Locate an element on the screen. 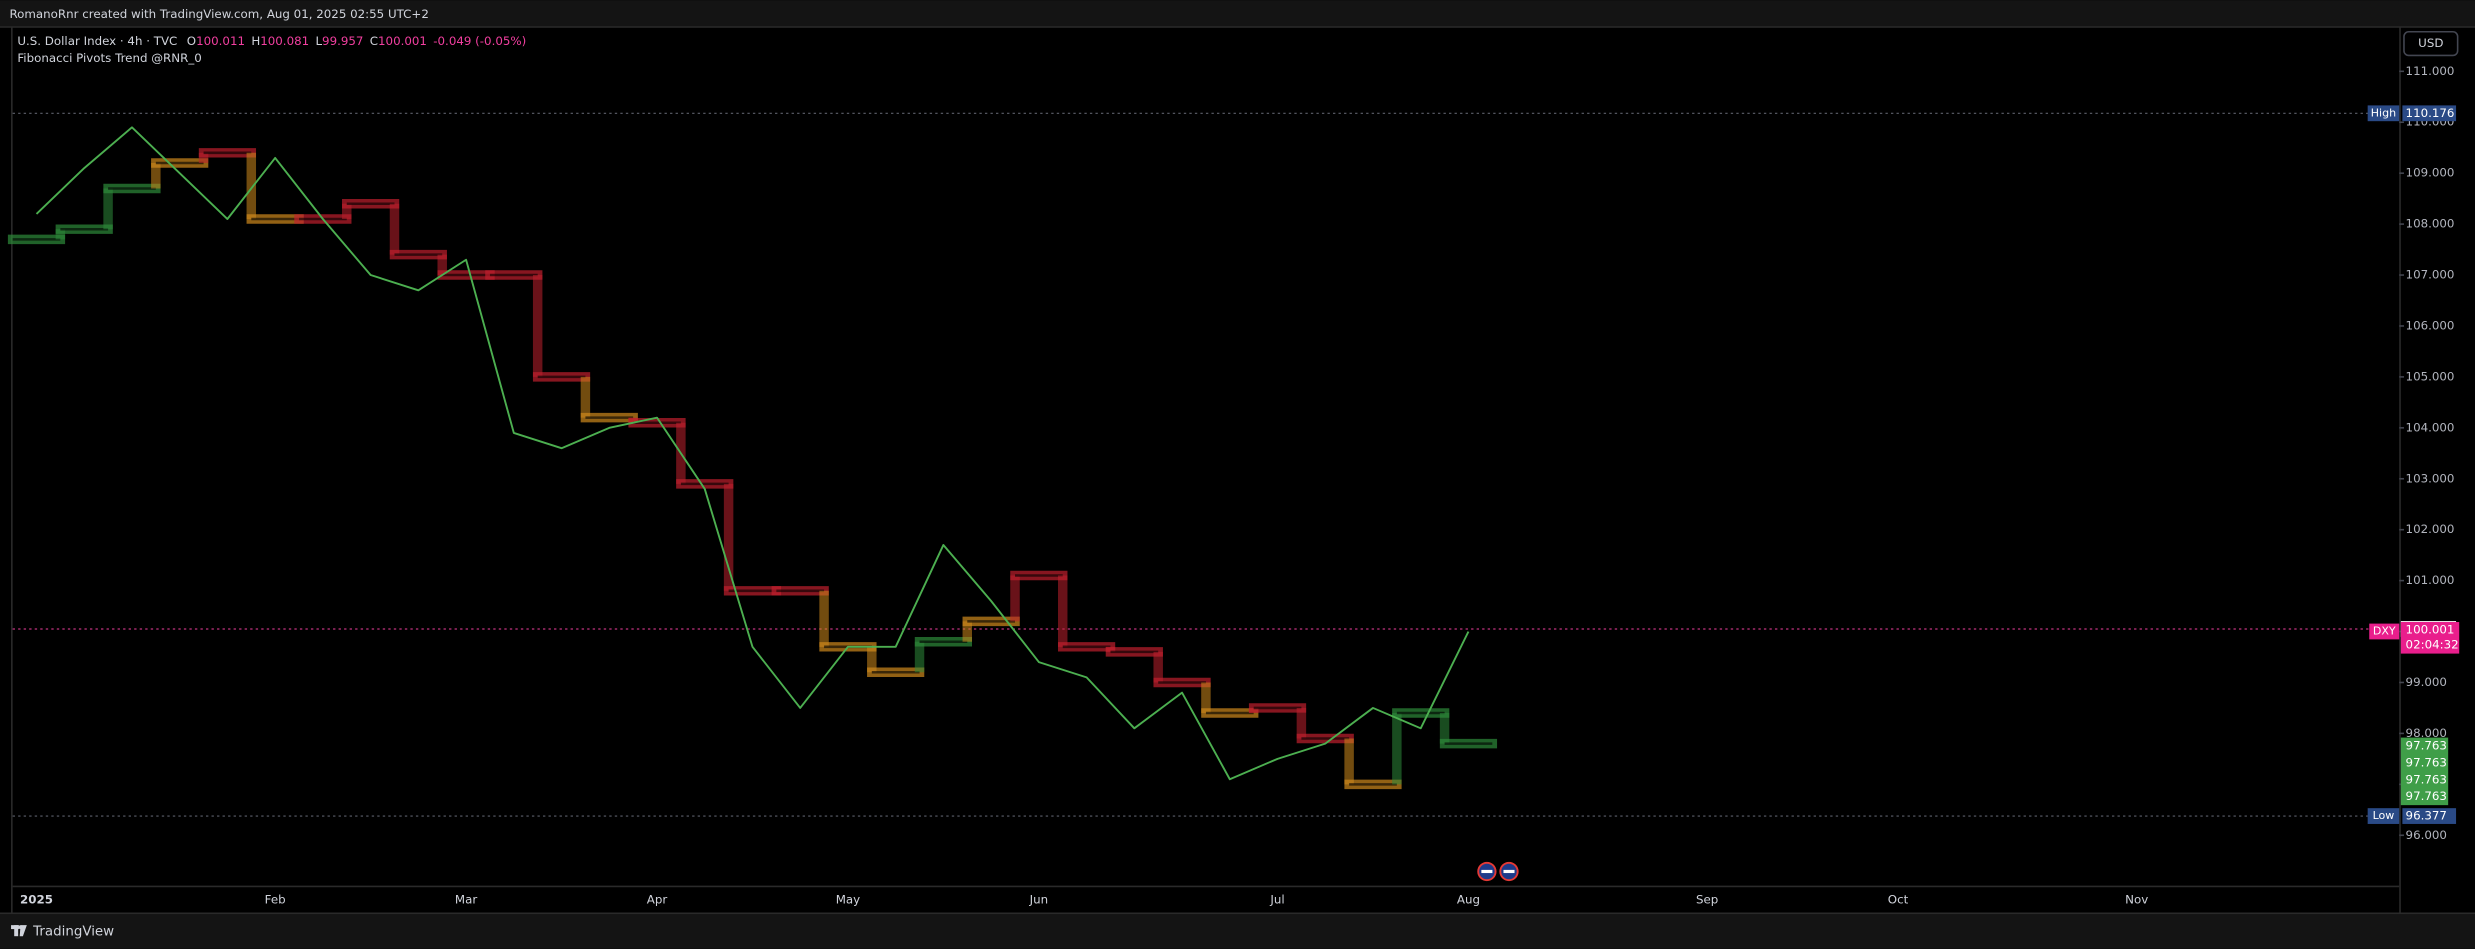 This screenshot has height=949, width=2475. top-bar is located at coordinates (1237, 14).